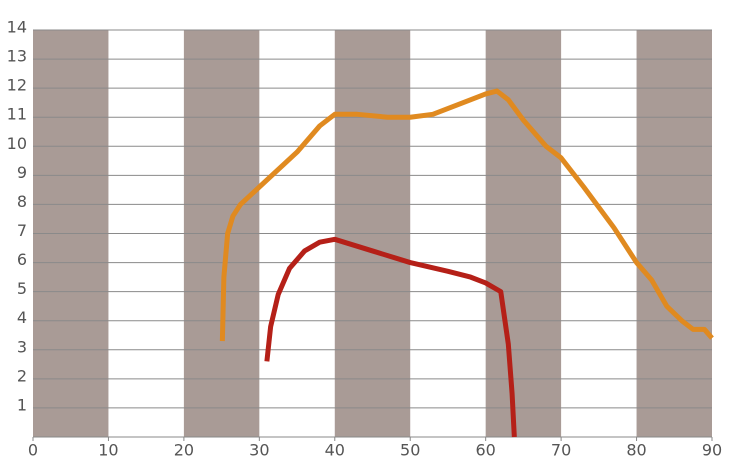 Image resolution: width=750 pixels, height=465 pixels. I want to click on x-tick-label: 80, so click(636, 450).